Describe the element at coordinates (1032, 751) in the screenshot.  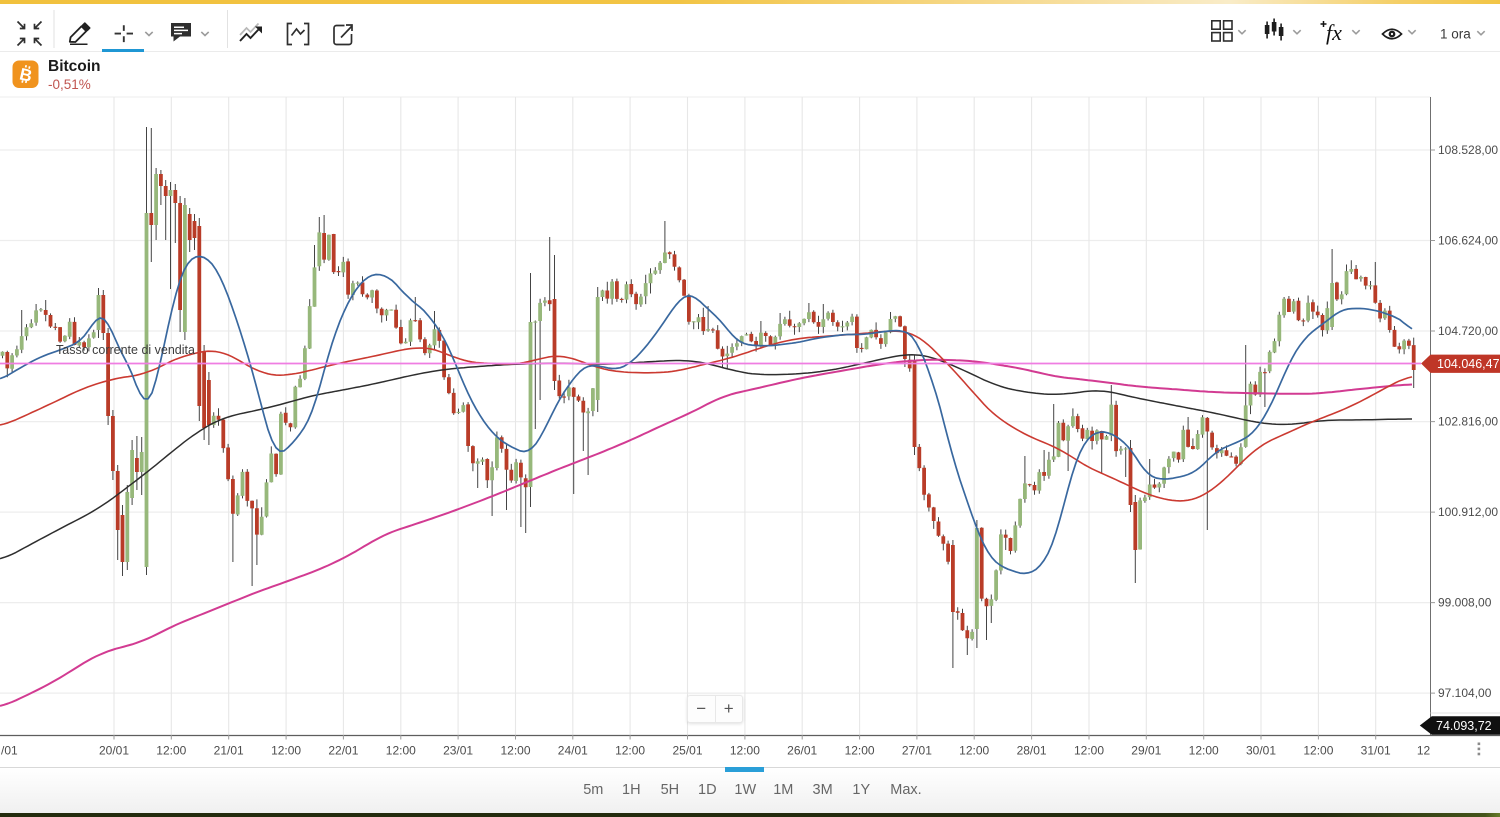
I see `svg-text: 28/01` at that location.